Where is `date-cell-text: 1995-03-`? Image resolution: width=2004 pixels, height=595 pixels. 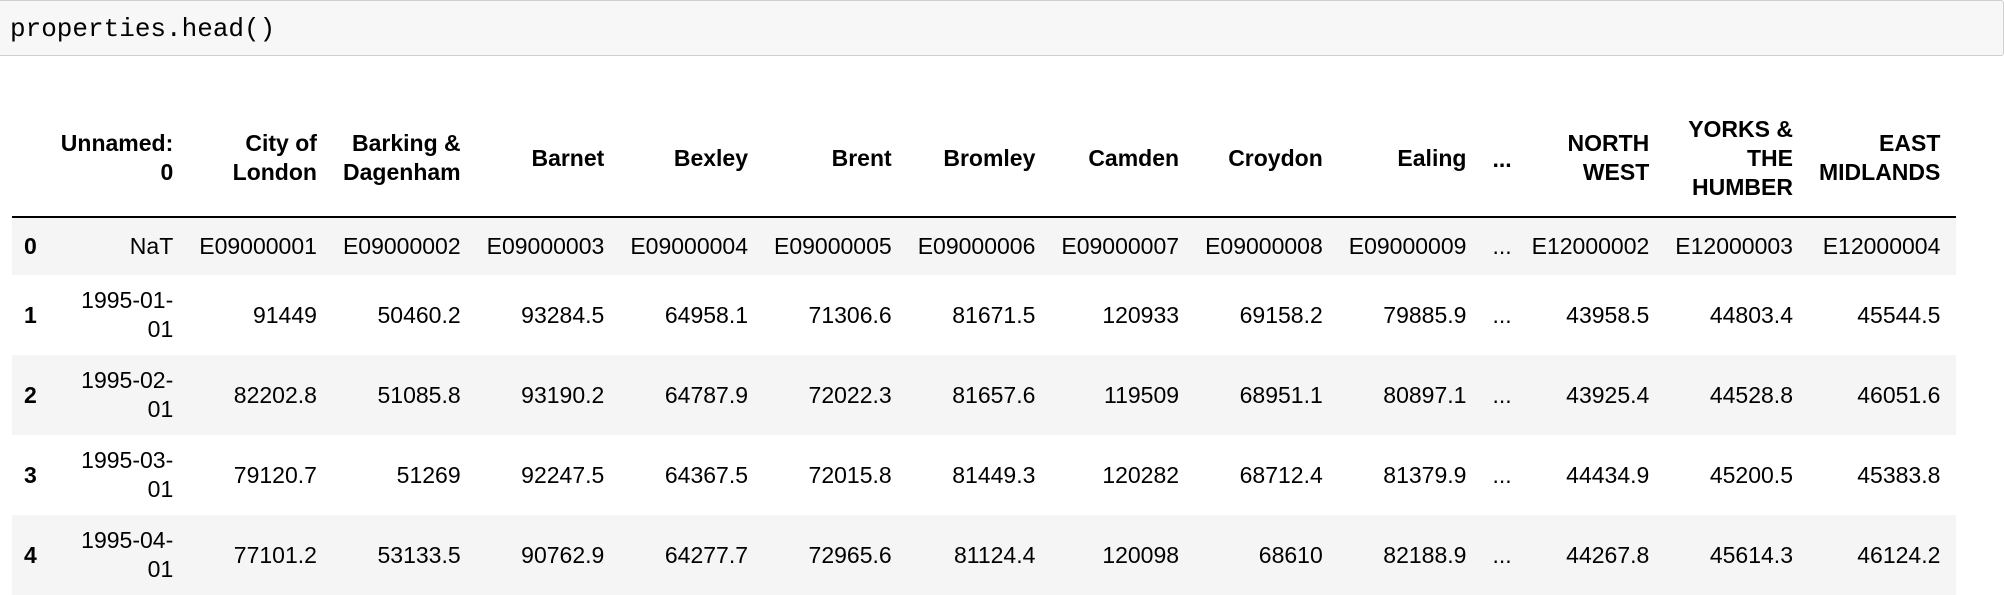
date-cell-text: 1995-03- is located at coordinates (127, 460).